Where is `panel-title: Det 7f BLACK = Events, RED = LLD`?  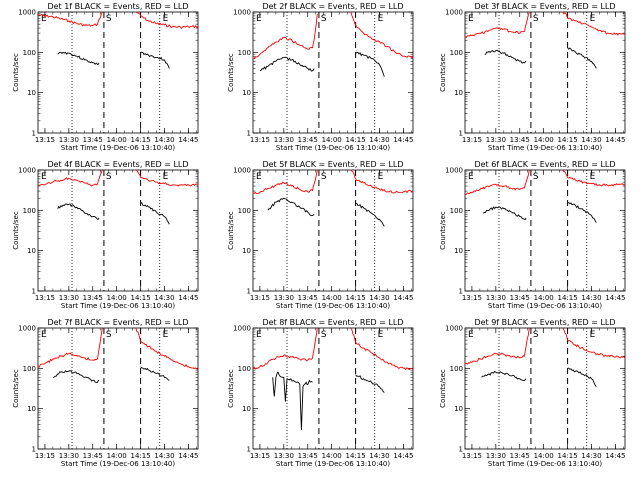
panel-title: Det 7f BLACK = Events, RED = LLD is located at coordinates (117, 322).